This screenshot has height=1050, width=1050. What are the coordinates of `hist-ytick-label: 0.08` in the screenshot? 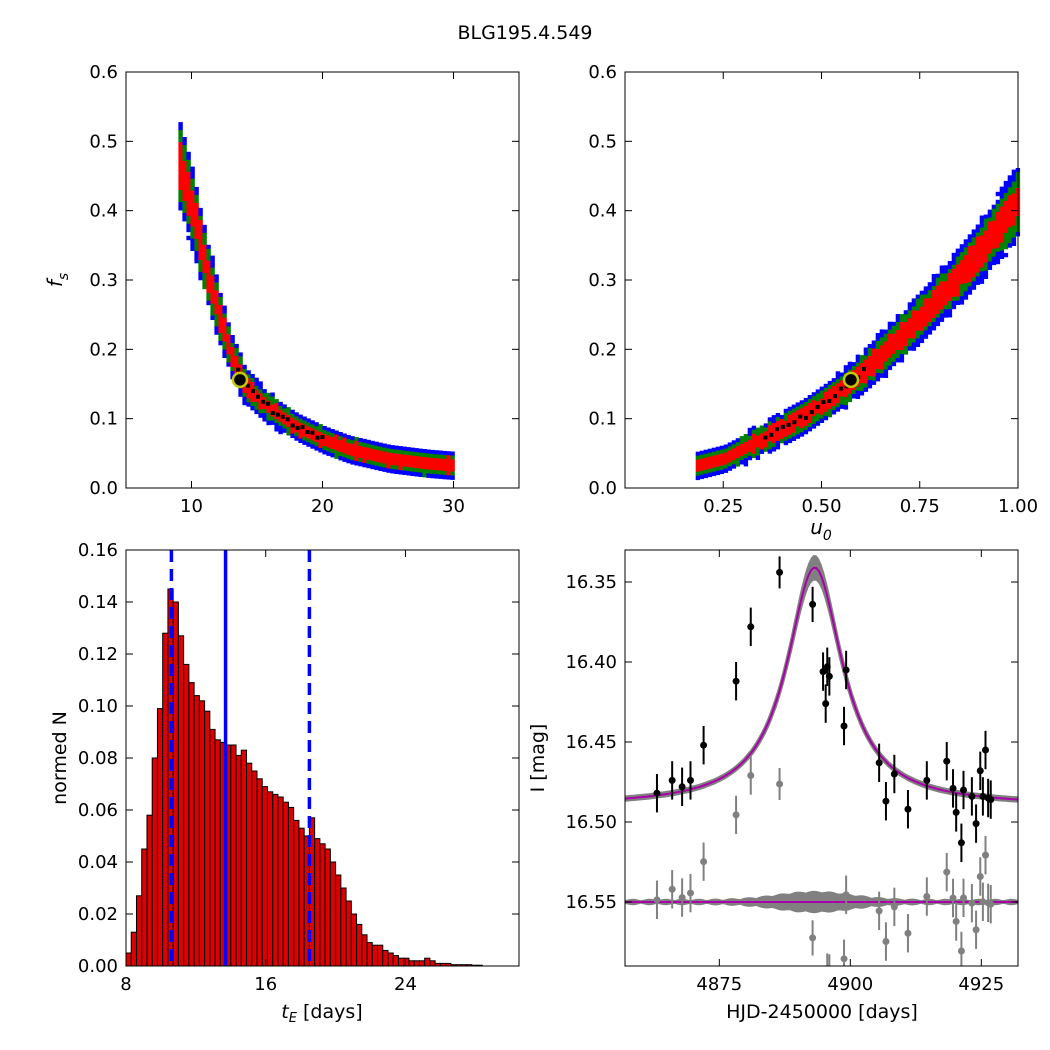 It's located at (98, 758).